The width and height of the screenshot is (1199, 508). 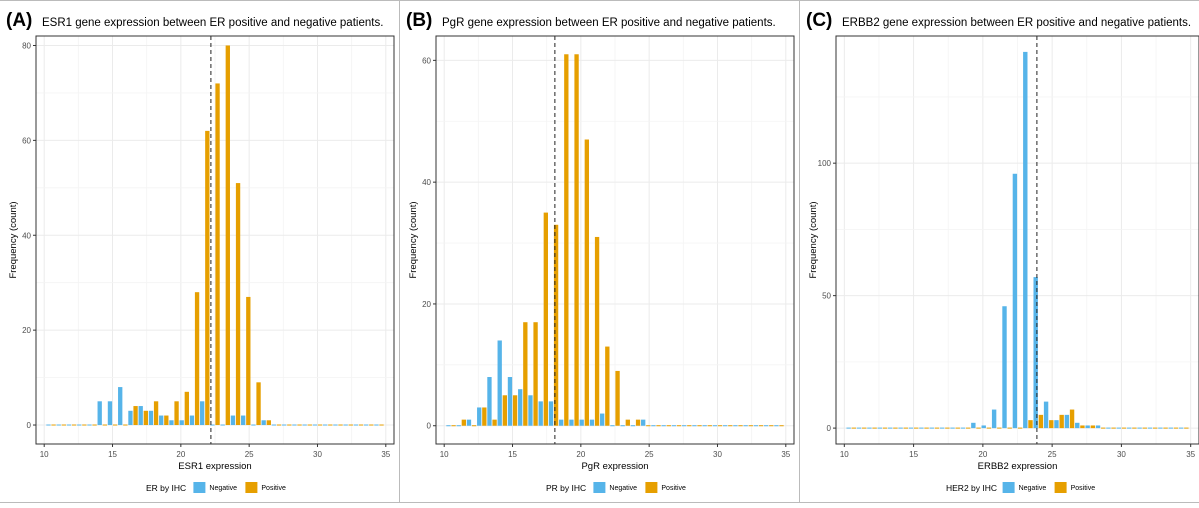 I want to click on legend-key-positive-a, so click(x=251, y=487).